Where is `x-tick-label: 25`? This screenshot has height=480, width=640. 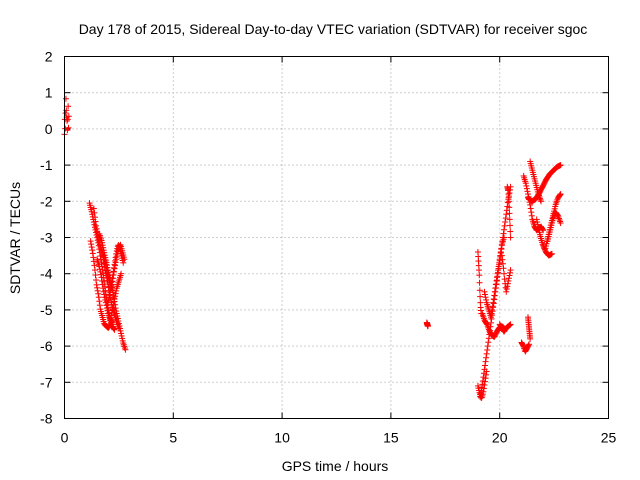 x-tick-label: 25 is located at coordinates (609, 438).